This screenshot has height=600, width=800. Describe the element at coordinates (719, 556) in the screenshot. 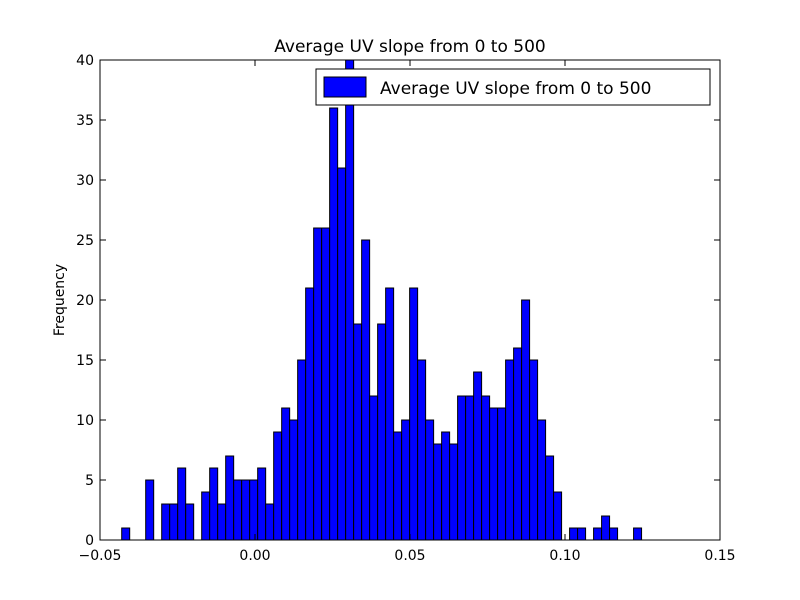

I see `x-tick-label: 0.15` at that location.